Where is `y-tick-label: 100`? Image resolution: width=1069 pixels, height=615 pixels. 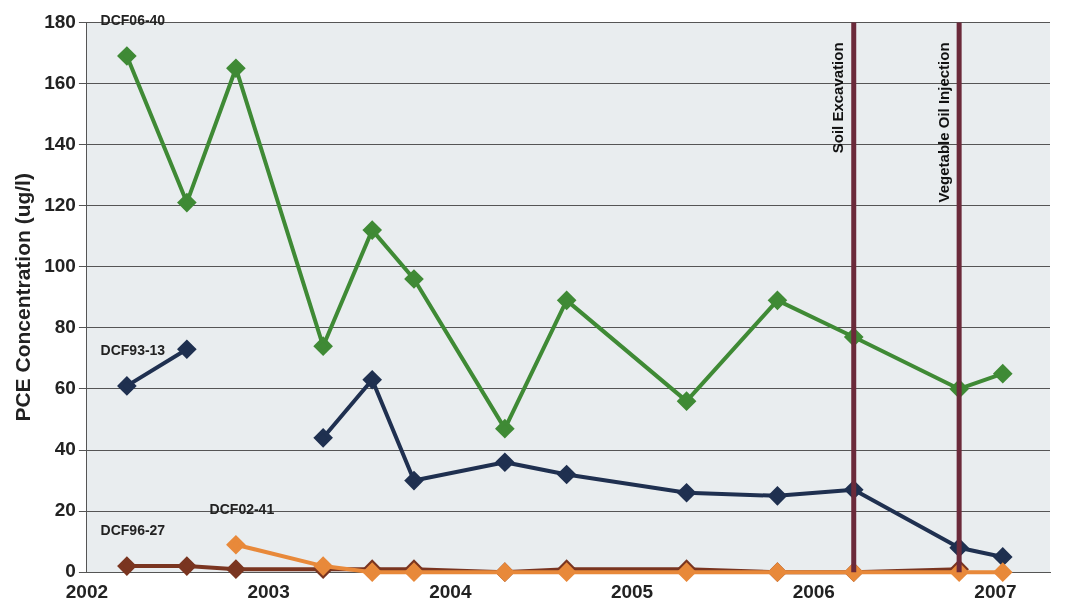 y-tick-label: 100 is located at coordinates (60, 265).